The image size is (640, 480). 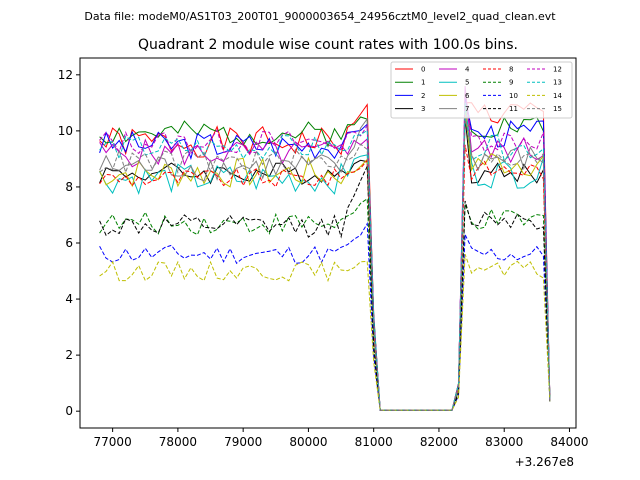 What do you see at coordinates (439, 442) in the screenshot?
I see `x-tick-label: 82000` at bounding box center [439, 442].